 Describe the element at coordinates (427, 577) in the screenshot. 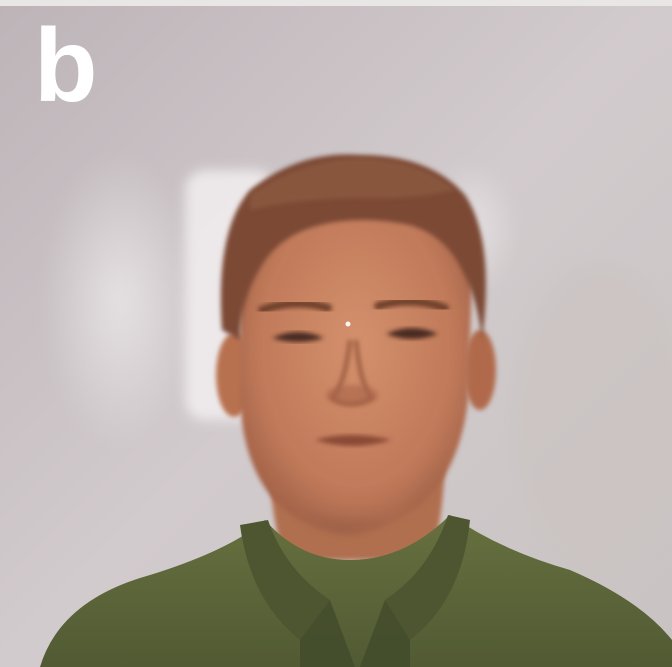

I see `shirt-collar-right` at that location.